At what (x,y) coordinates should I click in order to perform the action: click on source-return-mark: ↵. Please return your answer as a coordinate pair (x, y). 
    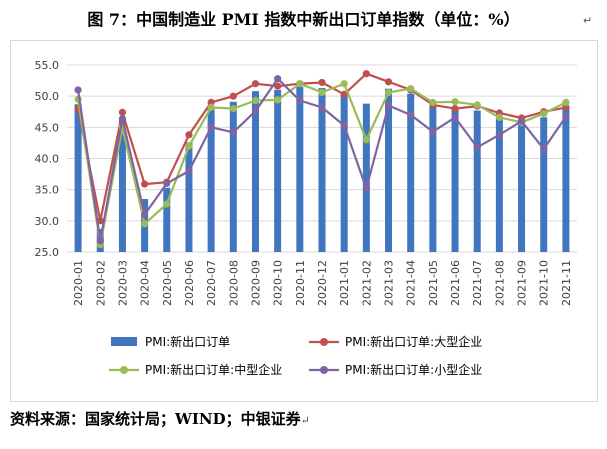
    Looking at the image, I should click on (305, 420).